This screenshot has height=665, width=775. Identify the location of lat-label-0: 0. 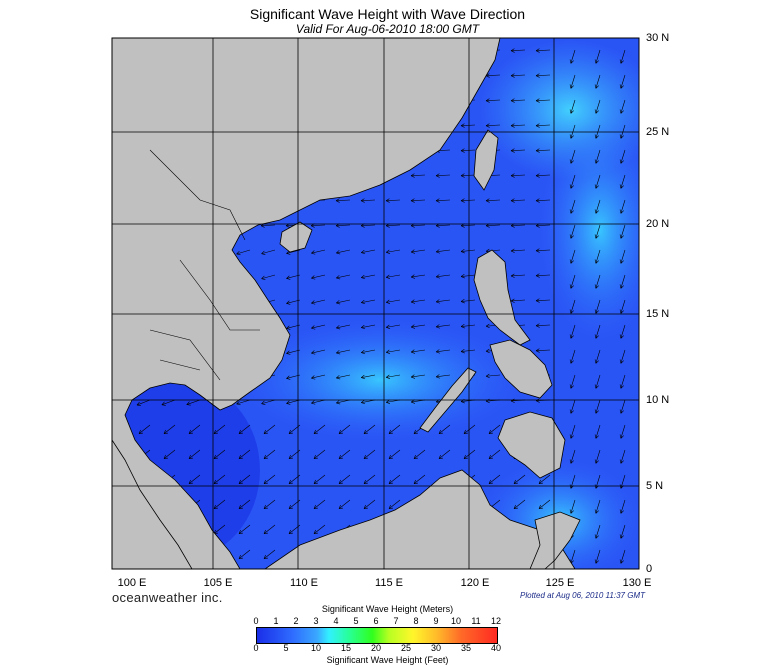
(649, 569).